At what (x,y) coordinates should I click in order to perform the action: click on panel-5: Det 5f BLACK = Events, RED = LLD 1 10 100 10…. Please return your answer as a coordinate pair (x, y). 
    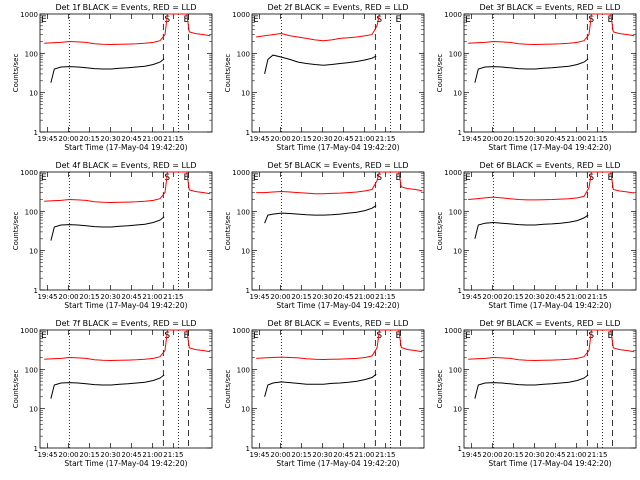
    Looking at the image, I should click on (324, 235).